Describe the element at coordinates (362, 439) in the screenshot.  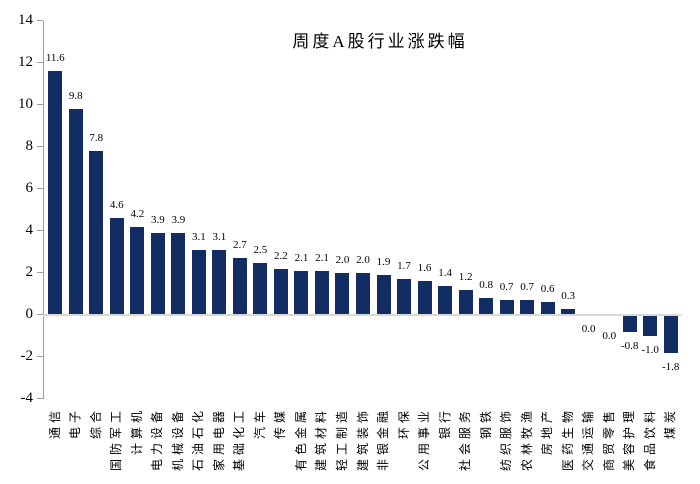
I see `x-axis-category-label: 建筑装饰` at that location.